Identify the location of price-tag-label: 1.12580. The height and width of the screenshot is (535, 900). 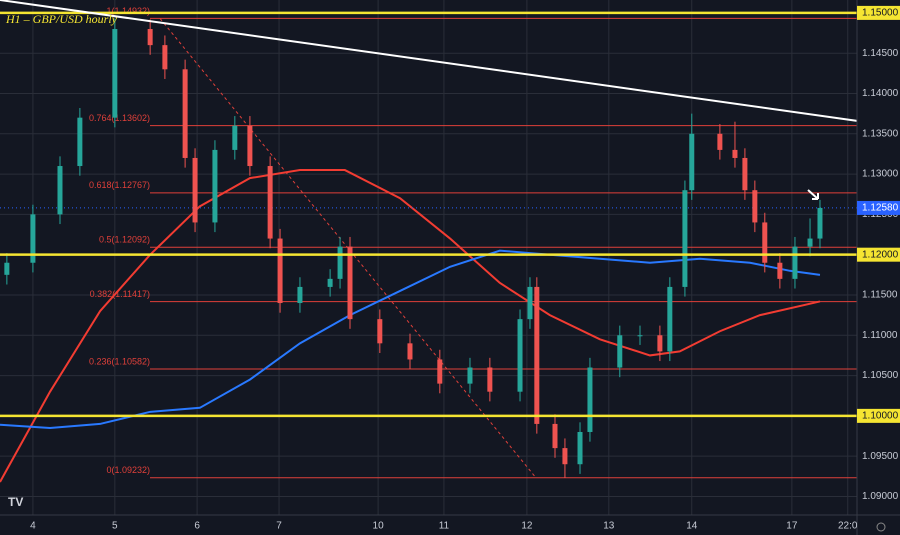
(880, 208).